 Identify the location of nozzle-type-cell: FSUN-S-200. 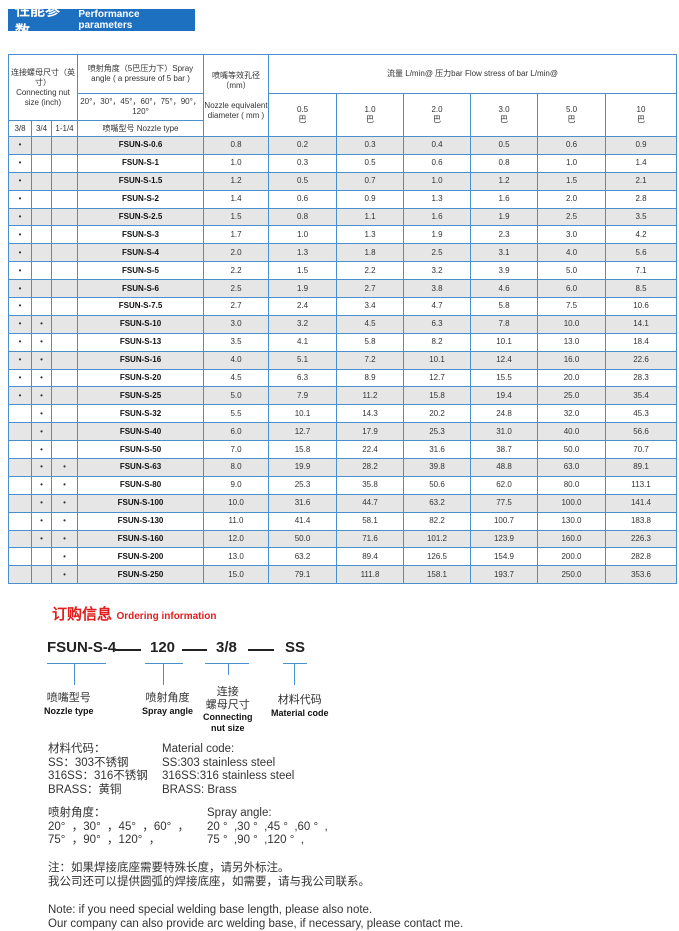
(140, 557).